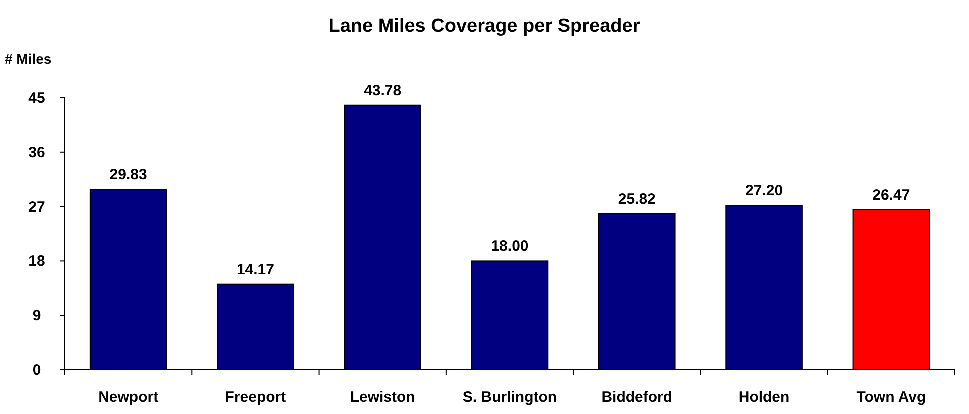  Describe the element at coordinates (637, 199) in the screenshot. I see `data-label: 25.82` at that location.